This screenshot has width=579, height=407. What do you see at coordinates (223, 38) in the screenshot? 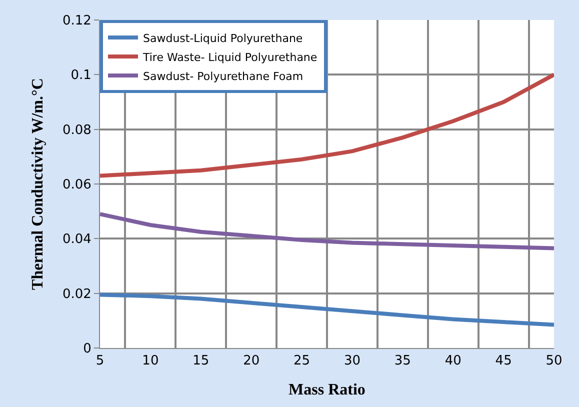
I see `legend-label: Sawdust-Liquid Polyurethane` at bounding box center [223, 38].